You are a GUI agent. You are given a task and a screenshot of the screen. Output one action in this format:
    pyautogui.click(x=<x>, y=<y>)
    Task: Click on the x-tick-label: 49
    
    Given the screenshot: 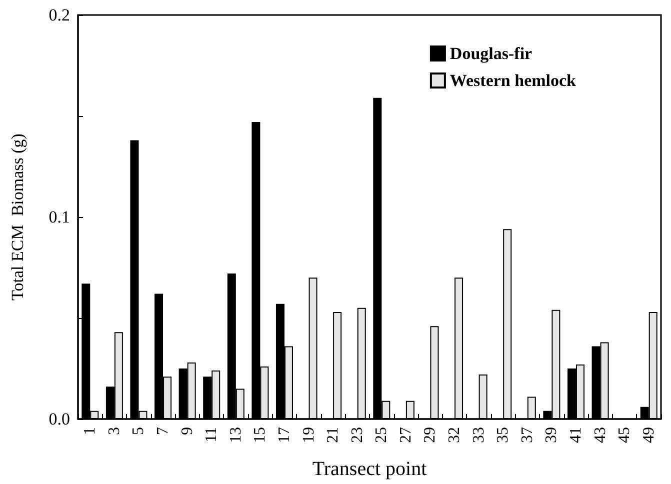 What is the action you would take?
    pyautogui.click(x=649, y=435)
    